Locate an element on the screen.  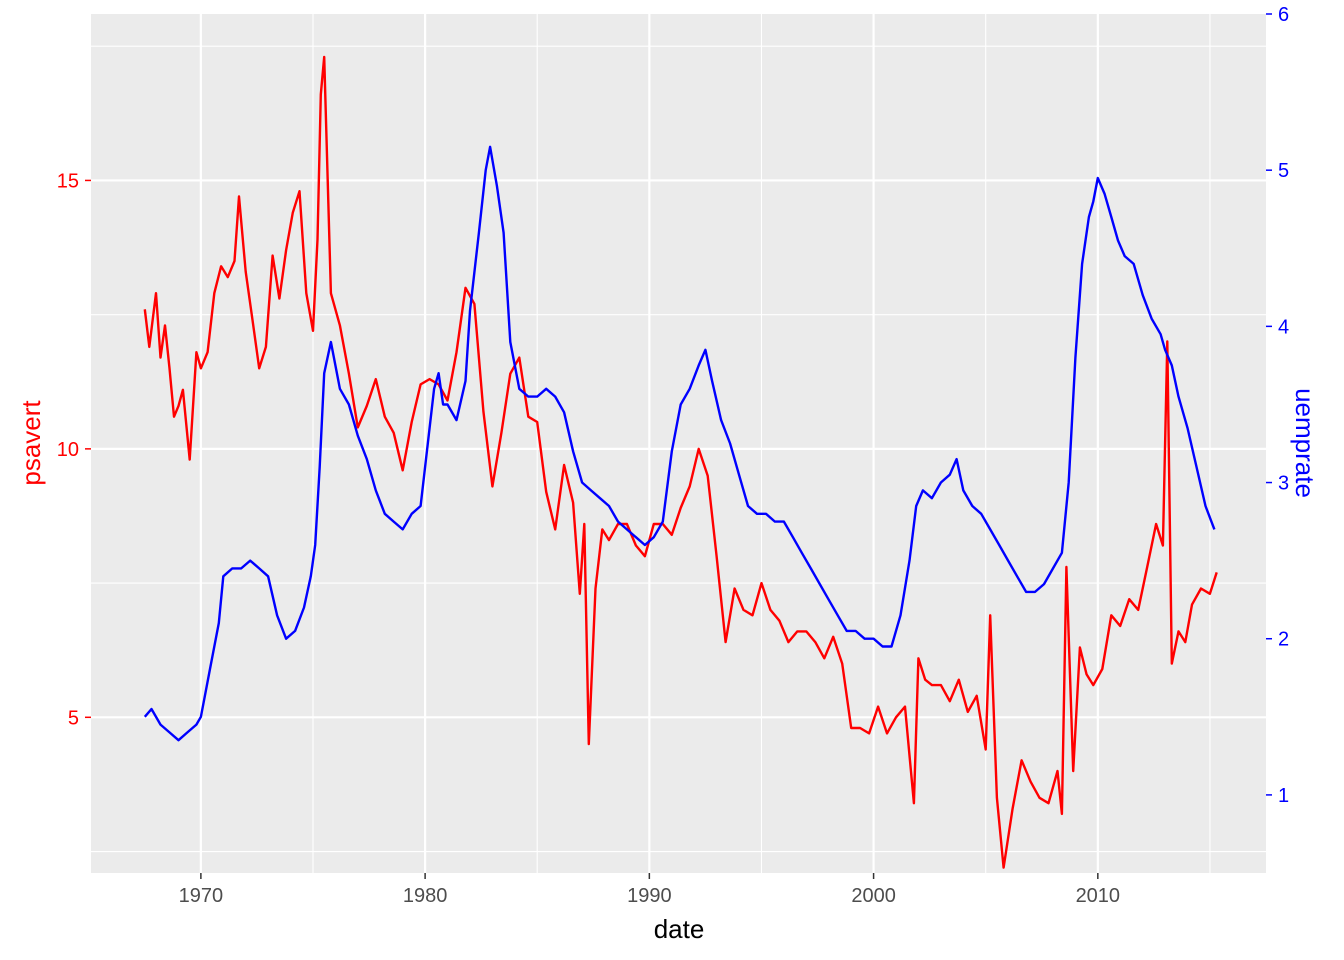
y-tick-label-right: 3 is located at coordinates (1283, 484).